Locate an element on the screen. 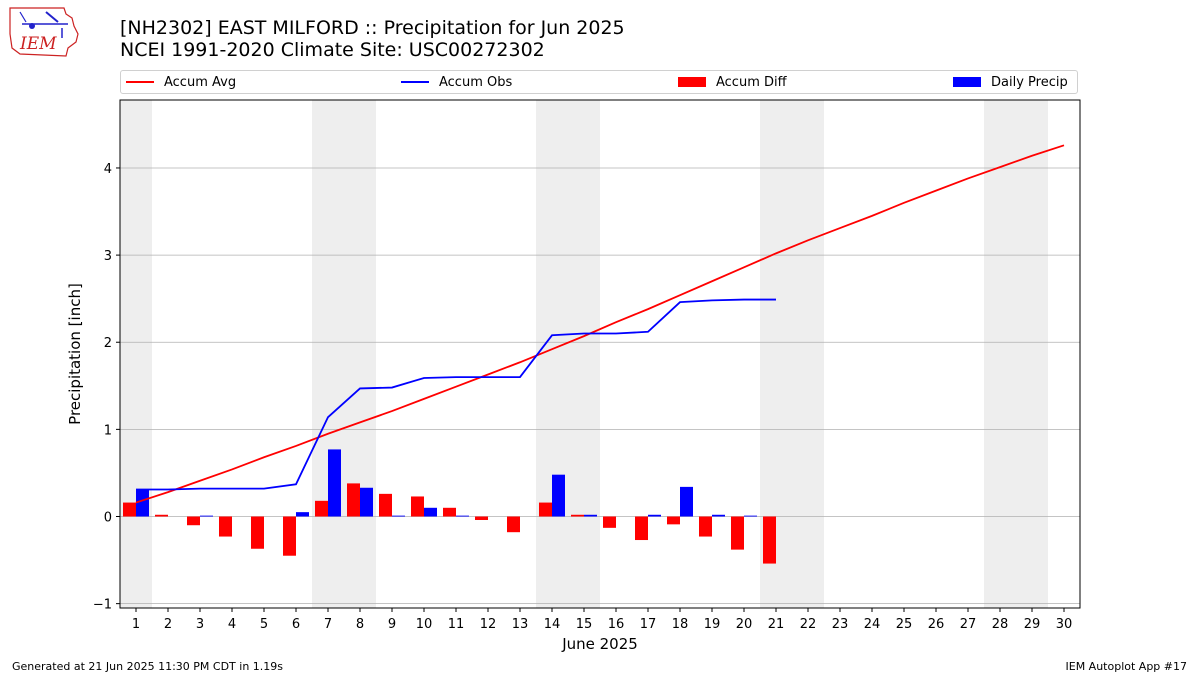 The image size is (1200, 675). y-tick-label-3: 3 is located at coordinates (108, 256).